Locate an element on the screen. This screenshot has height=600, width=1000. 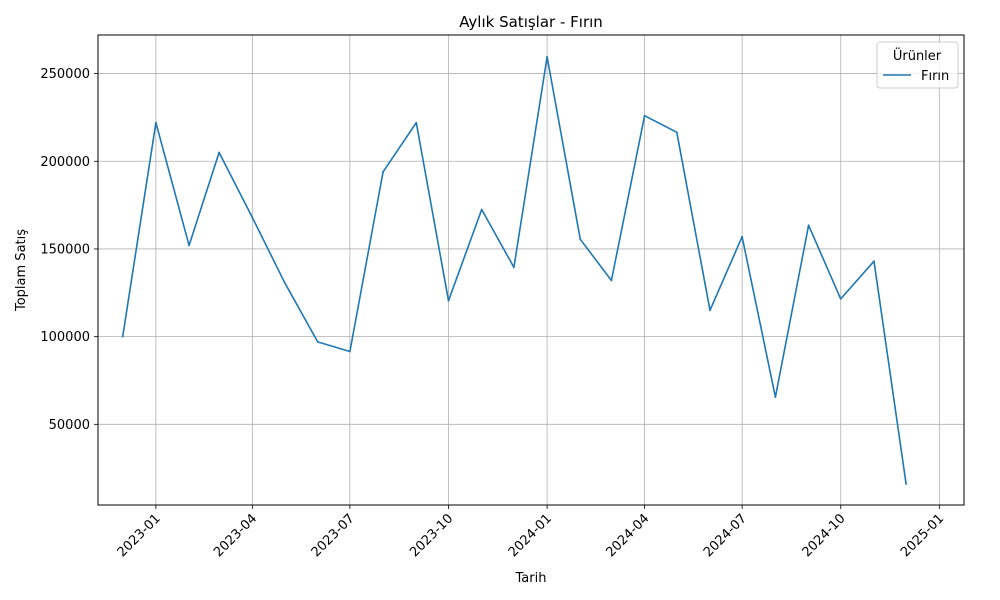
y-tick-label: 250000 is located at coordinates (65, 74).